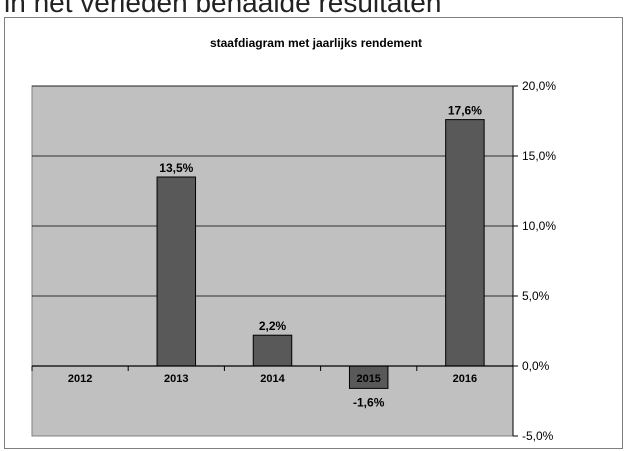 This screenshot has height=451, width=627. I want to click on y-tick-label: 0,0%, so click(536, 366).